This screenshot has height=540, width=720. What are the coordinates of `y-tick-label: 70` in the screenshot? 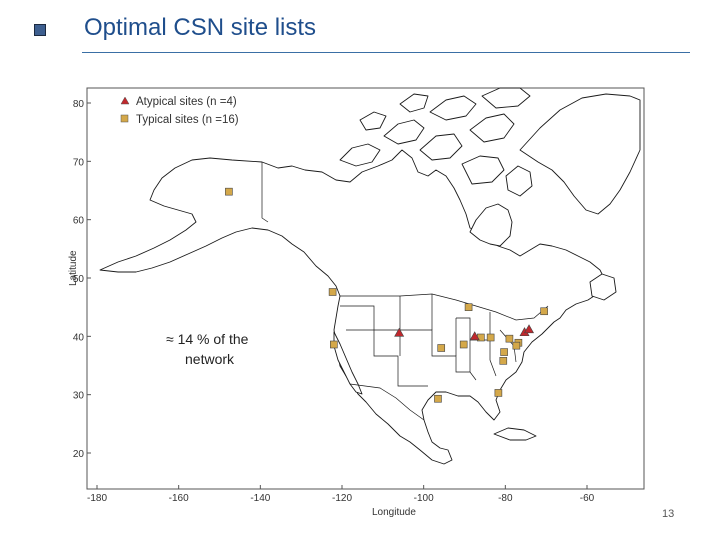 It's located at (79, 162).